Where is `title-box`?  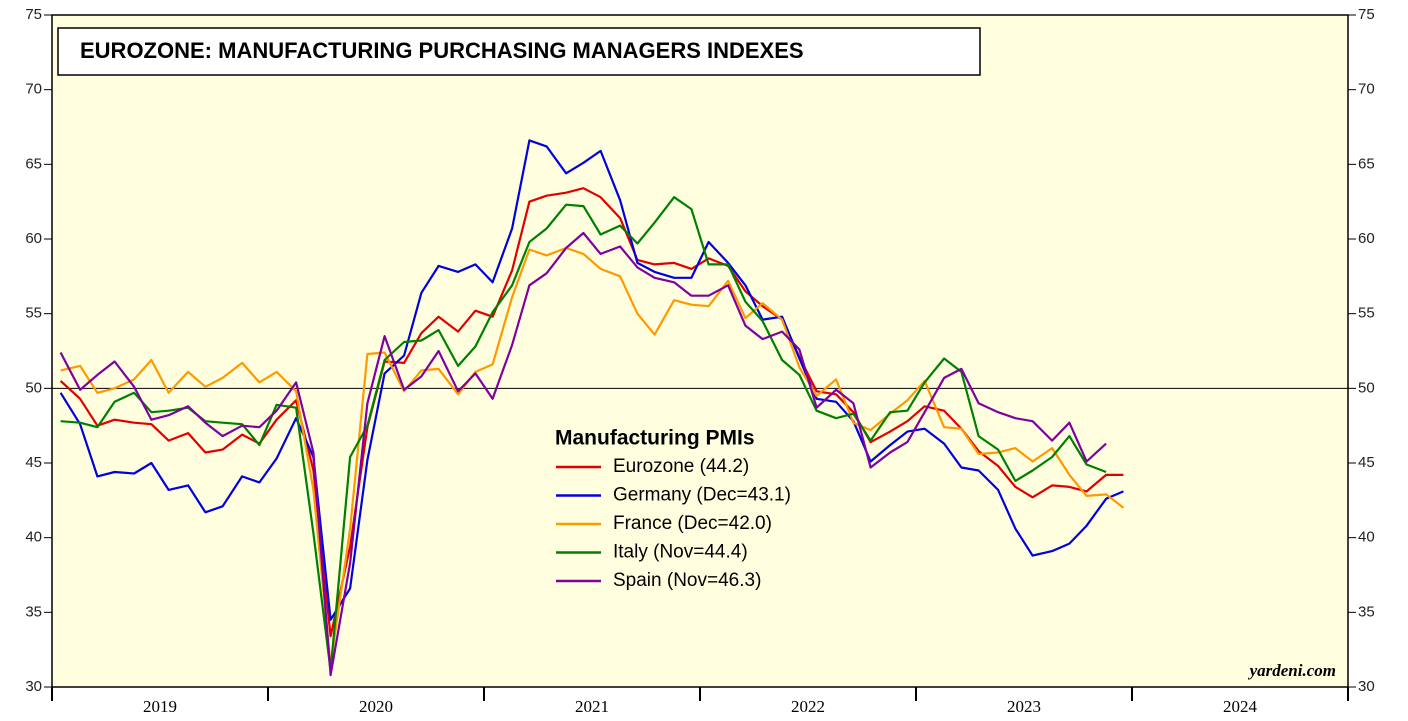
title-box is located at coordinates (519, 51).